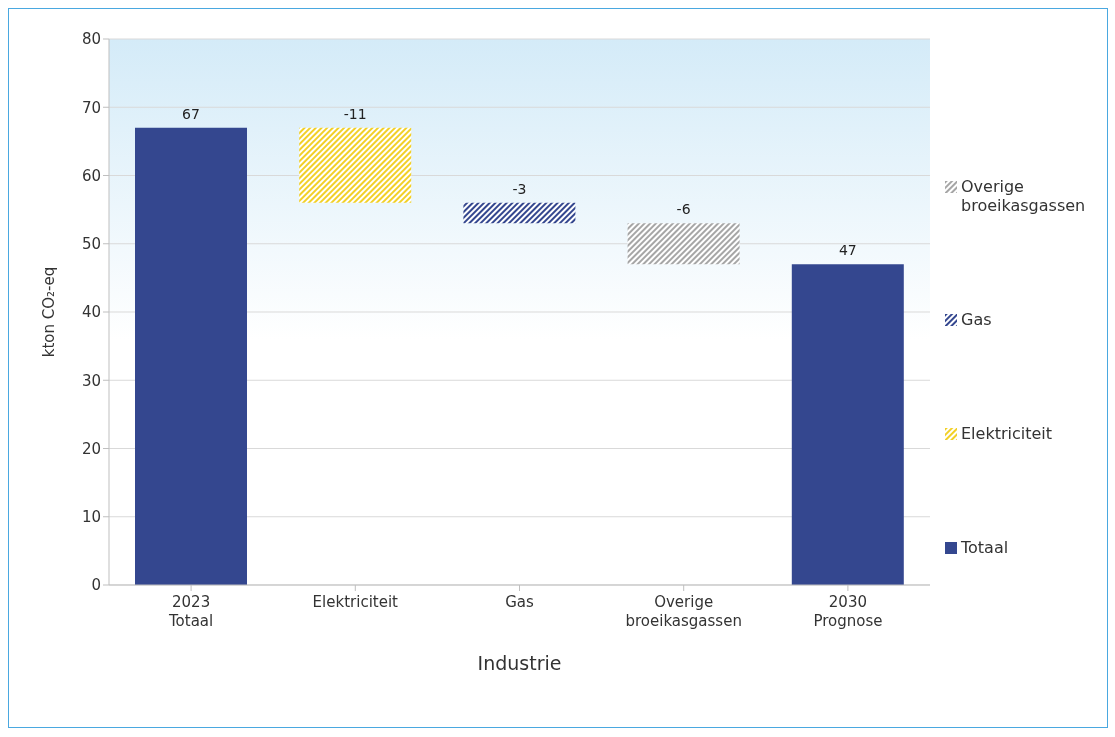  What do you see at coordinates (91, 244) in the screenshot?
I see `y-tick-label: 50` at bounding box center [91, 244].